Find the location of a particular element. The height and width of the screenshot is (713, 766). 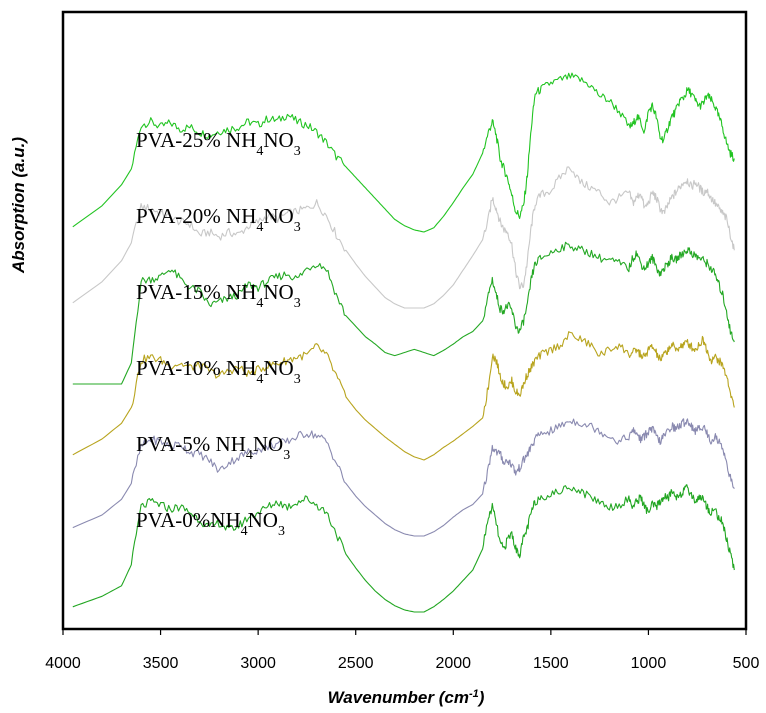

x-tick-label: 2500 is located at coordinates (356, 663).